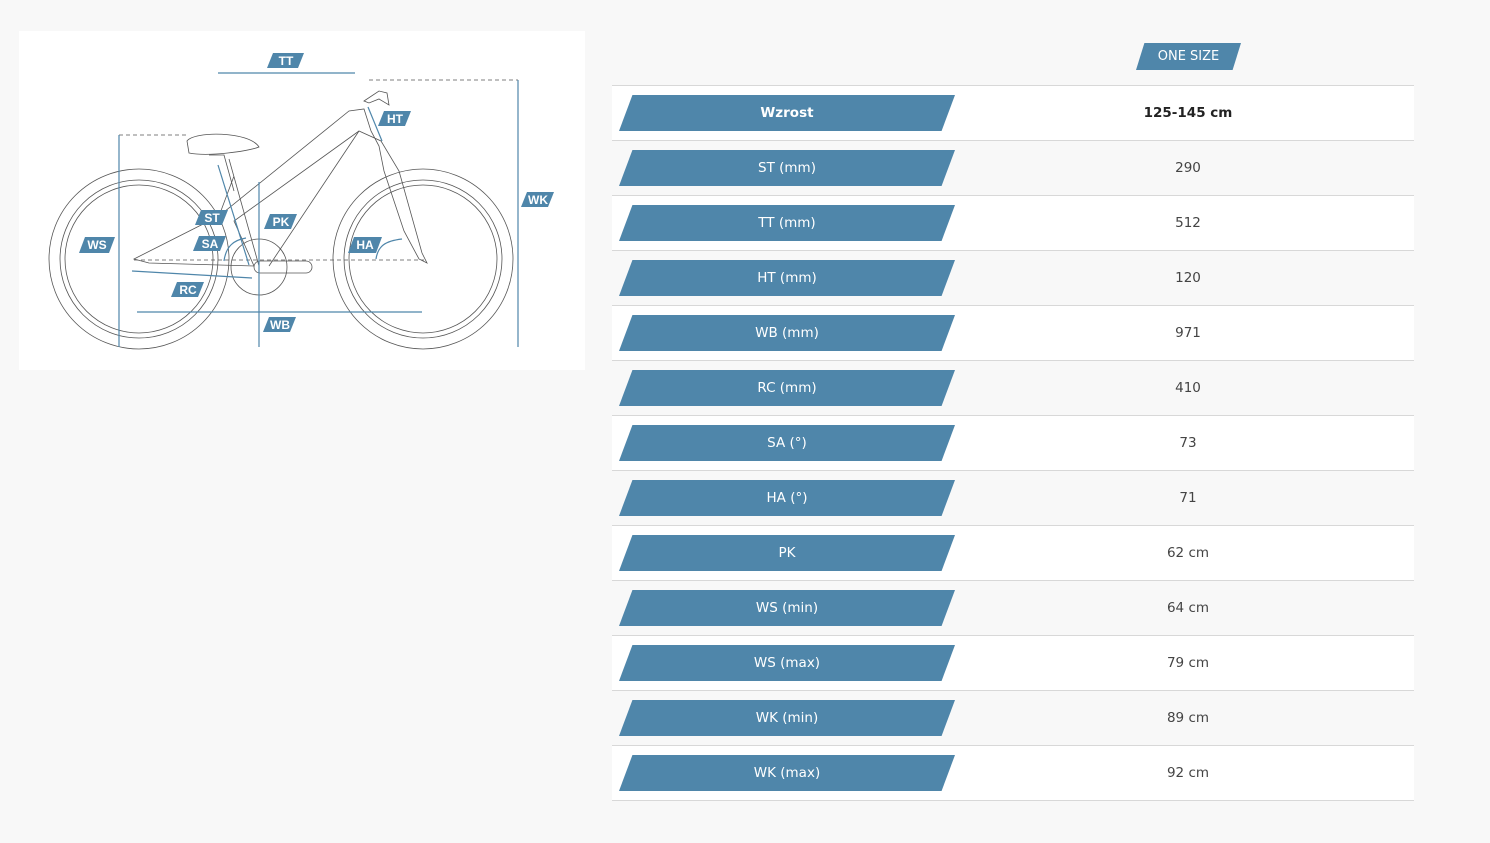  I want to click on row-label: PK, so click(787, 553).